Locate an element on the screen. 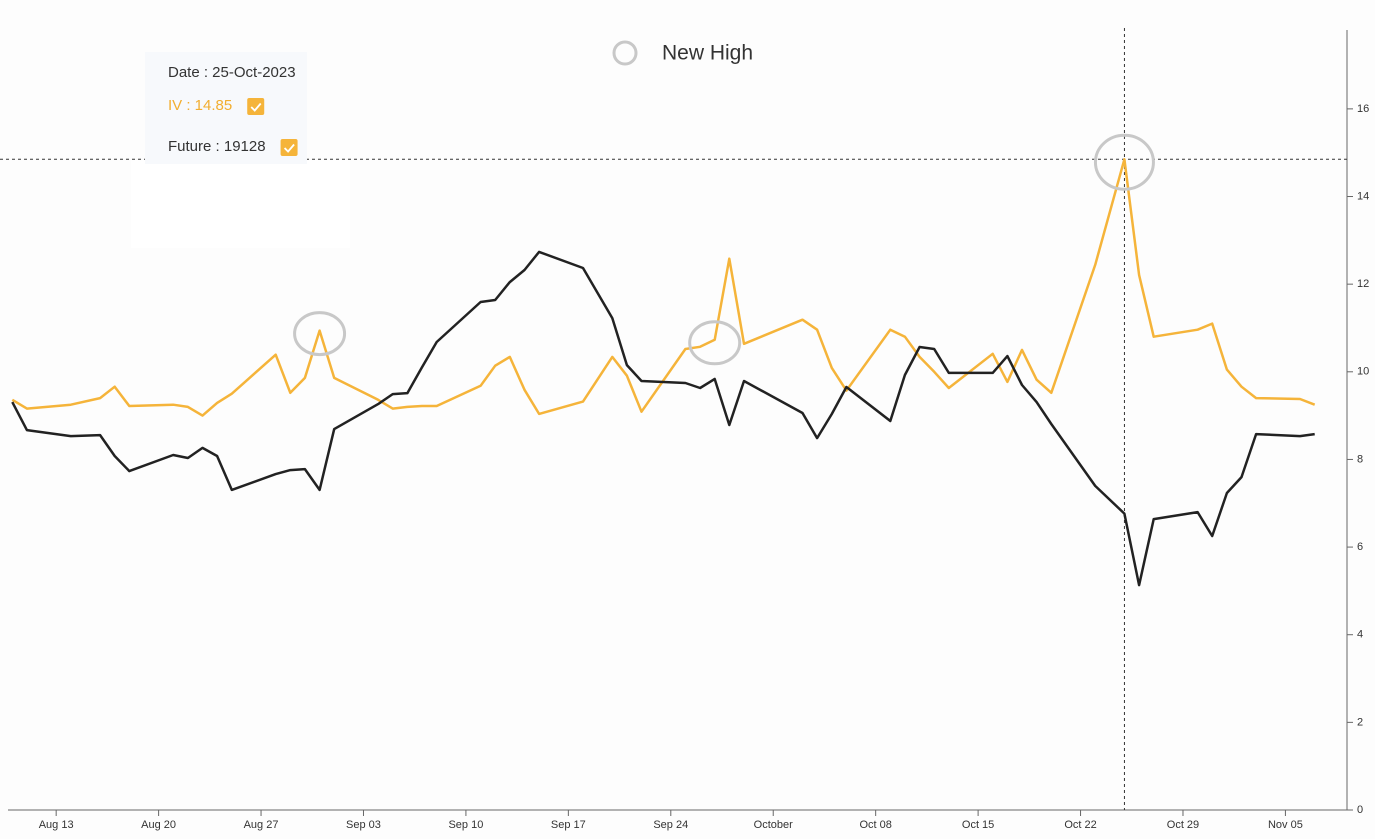 The height and width of the screenshot is (839, 1375). x-tick-label: Sep 24 is located at coordinates (670, 825).